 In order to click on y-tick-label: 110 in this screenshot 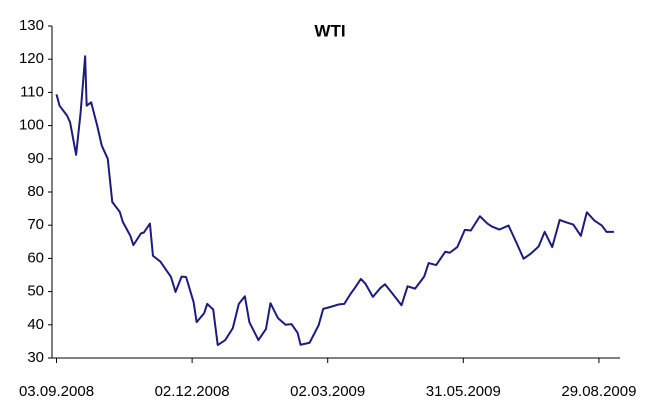, I will do `click(32, 91)`.